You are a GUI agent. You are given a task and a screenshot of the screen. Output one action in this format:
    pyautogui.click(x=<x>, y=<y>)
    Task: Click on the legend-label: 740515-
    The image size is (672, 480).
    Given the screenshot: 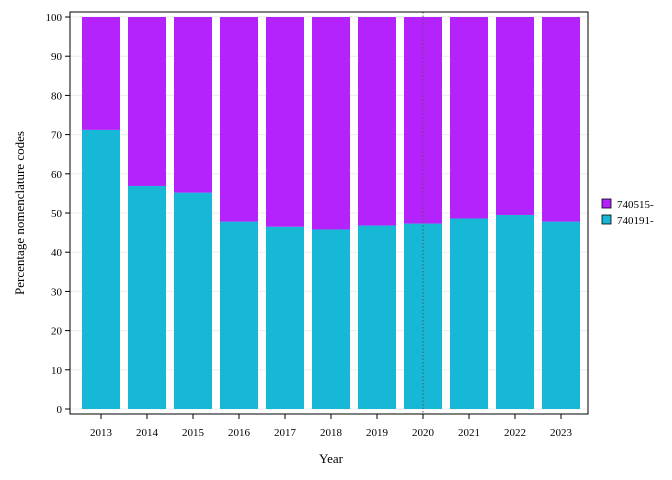 What is the action you would take?
    pyautogui.click(x=635, y=205)
    